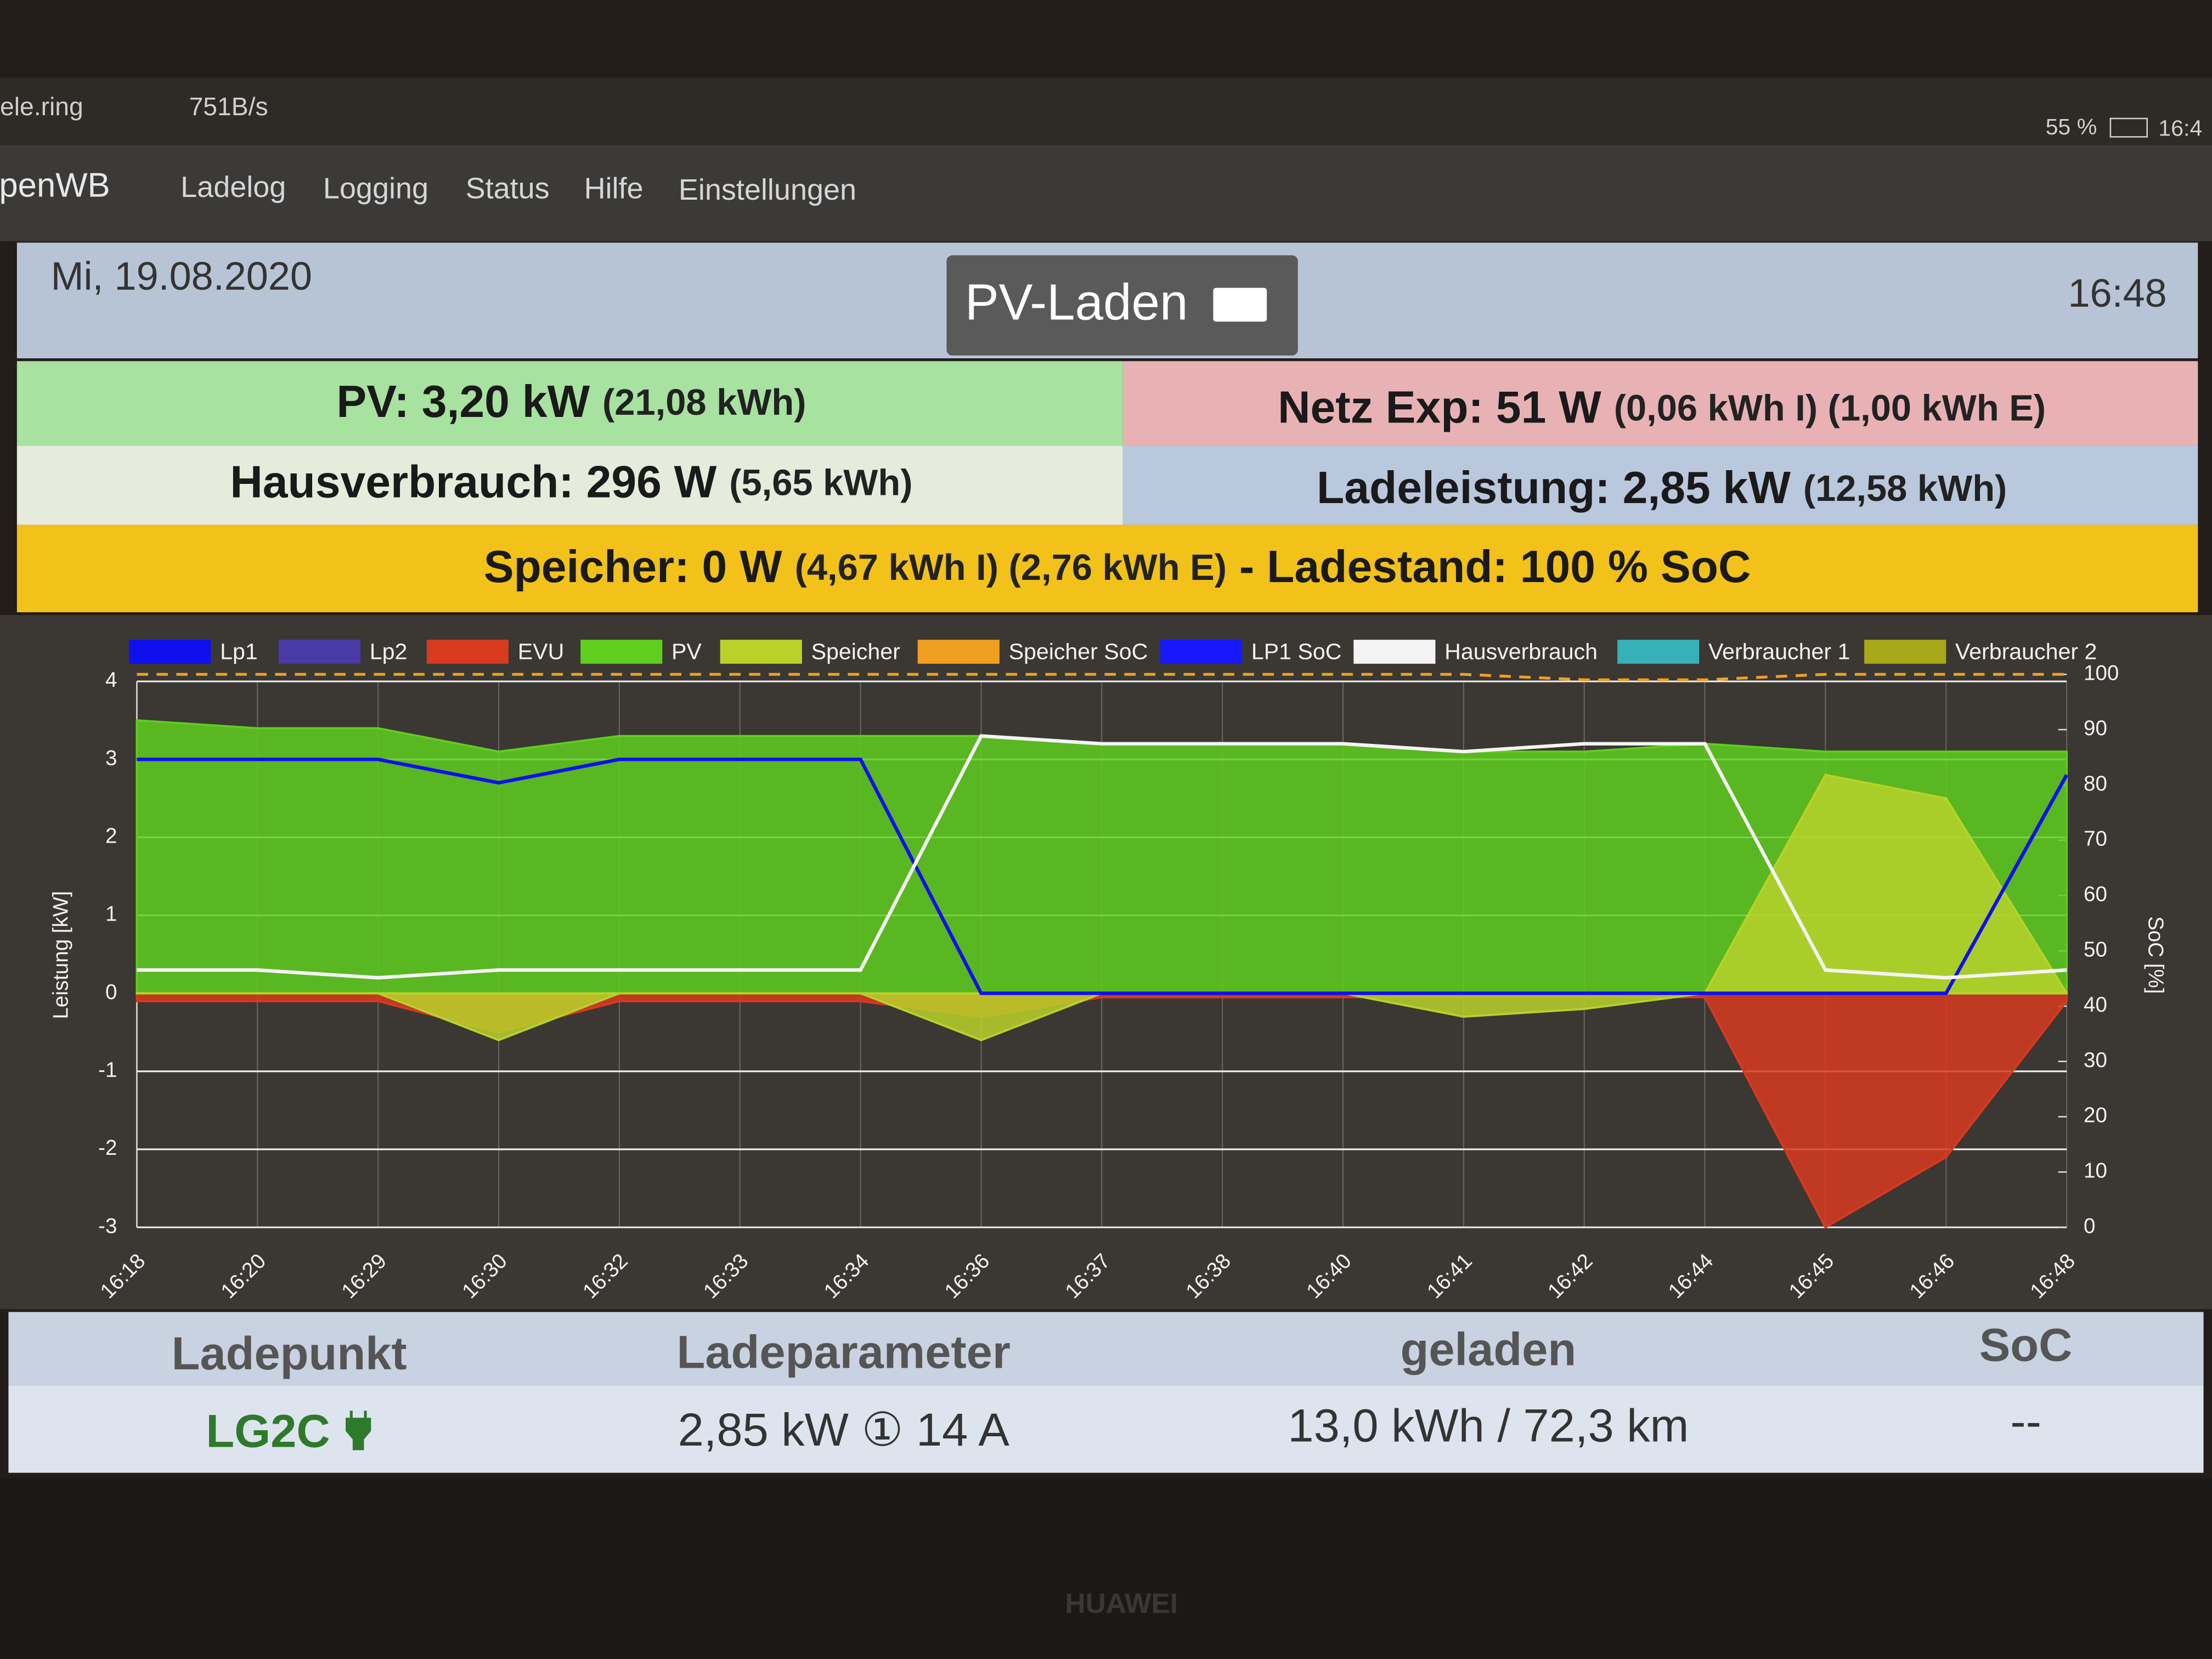 The width and height of the screenshot is (2212, 1659). What do you see at coordinates (2095, 839) in the screenshot?
I see `y2-tick-label: 70` at bounding box center [2095, 839].